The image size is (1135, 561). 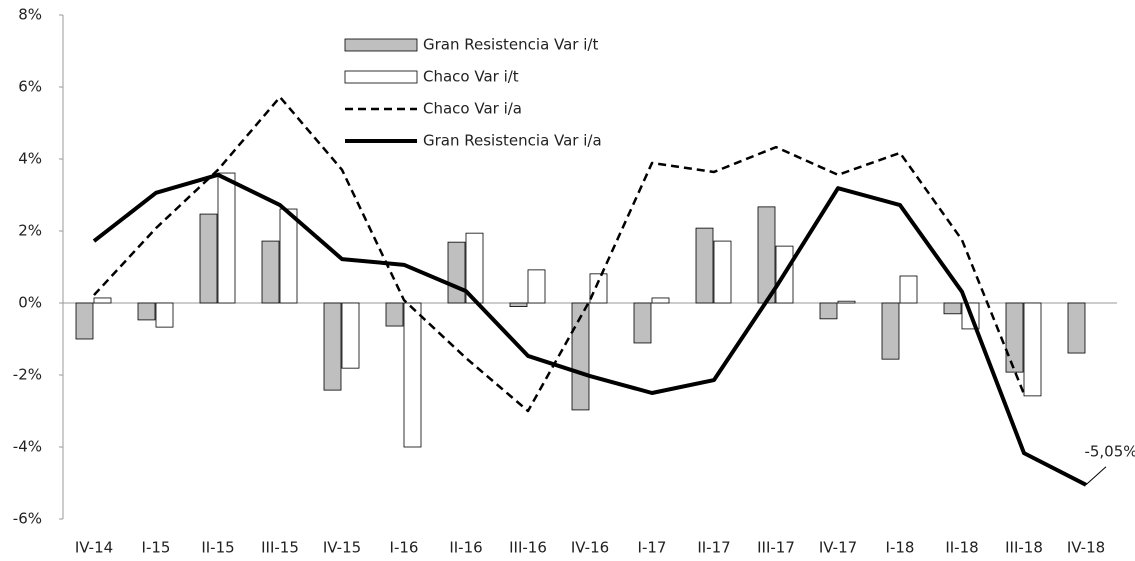 I want to click on legend-label: Gran Resistencia Var i/a, so click(x=512, y=141).